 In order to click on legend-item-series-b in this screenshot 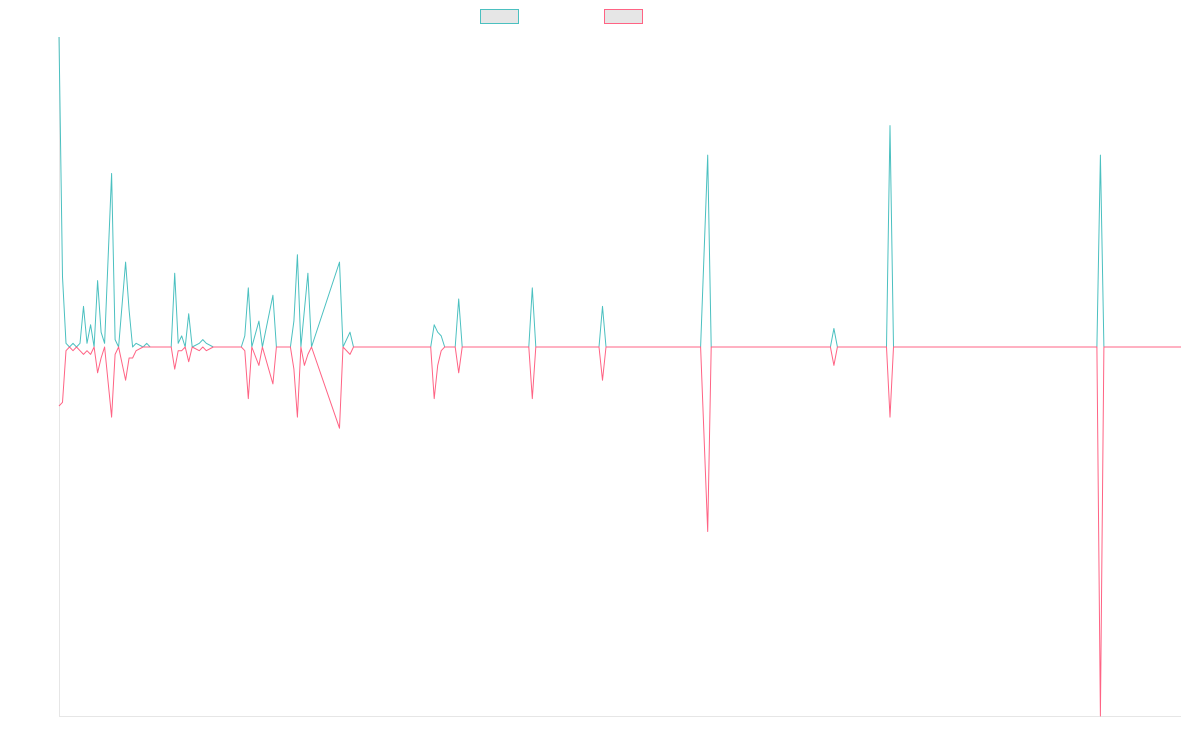, I will do `click(626, 16)`.